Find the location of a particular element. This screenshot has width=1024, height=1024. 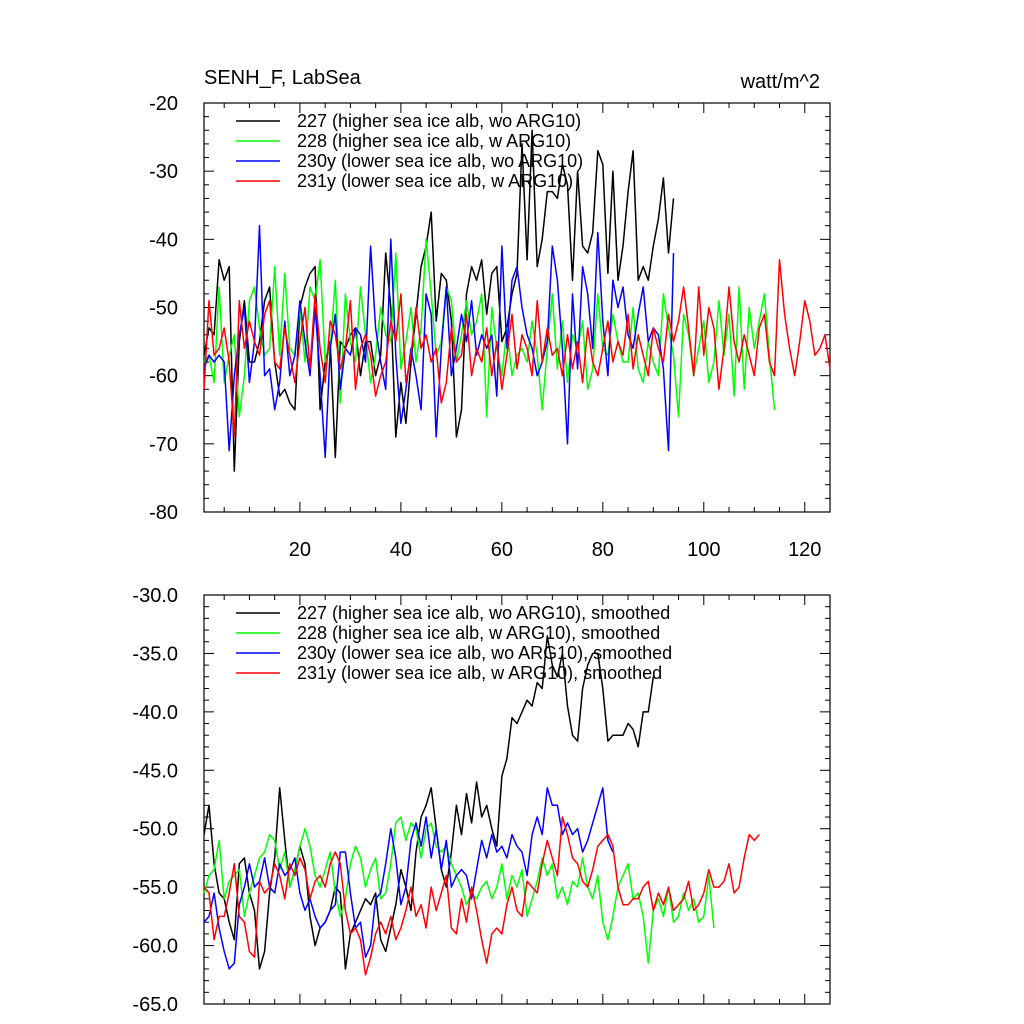

y-tick-label: -80 is located at coordinates (163, 513).